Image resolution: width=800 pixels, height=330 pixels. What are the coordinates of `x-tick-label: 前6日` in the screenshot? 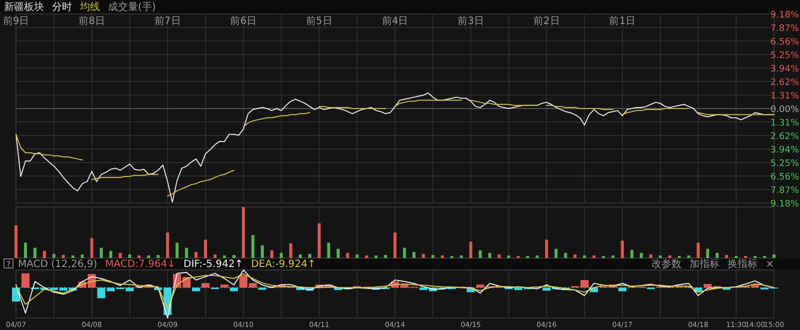 It's located at (243, 21).